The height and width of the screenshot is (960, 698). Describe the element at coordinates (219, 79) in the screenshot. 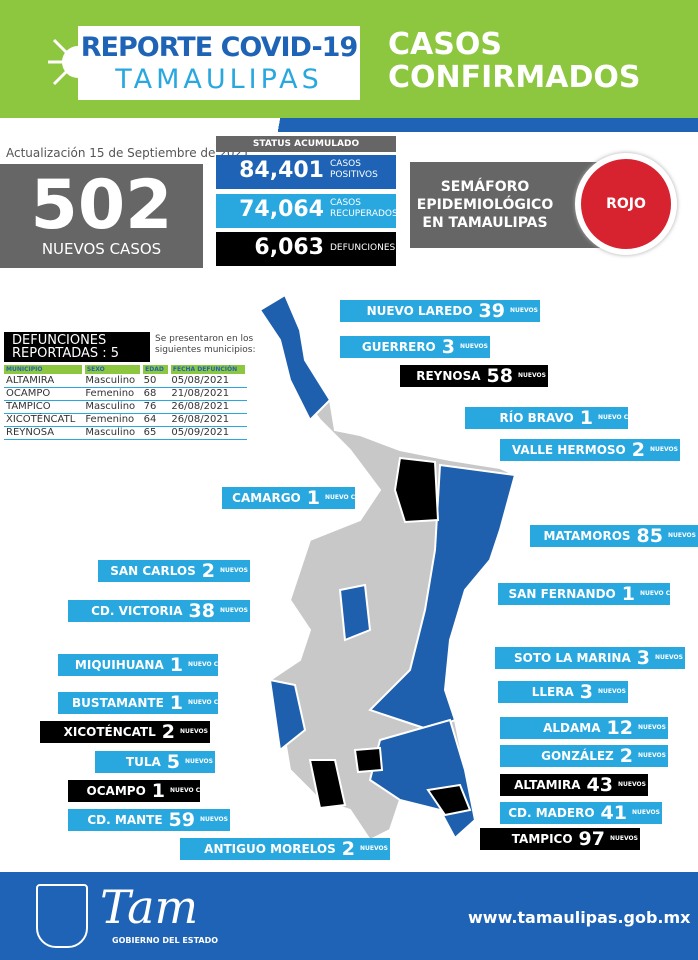

I see `title-line-2: TAMAULIPAS` at that location.